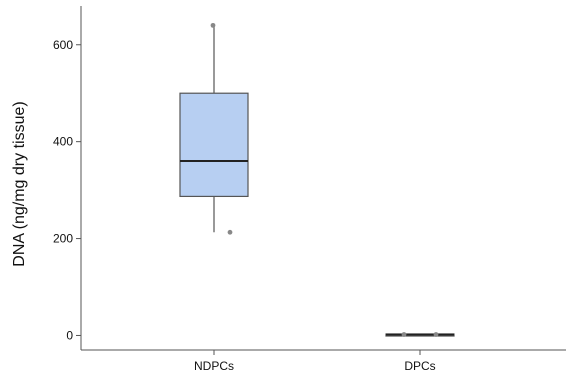 The width and height of the screenshot is (568, 383). What do you see at coordinates (419, 366) in the screenshot?
I see `x-tick-label: DPCs` at bounding box center [419, 366].